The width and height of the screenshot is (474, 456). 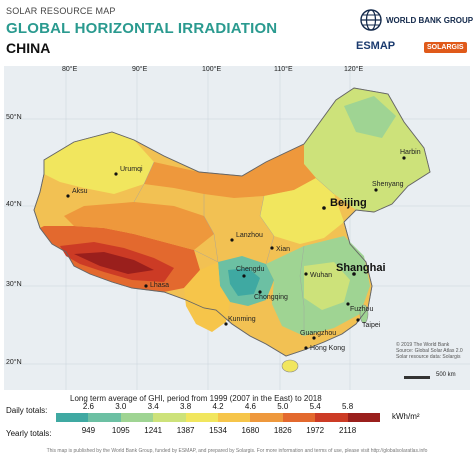 I want to click on city-label-xian: Xian, so click(x=283, y=249).